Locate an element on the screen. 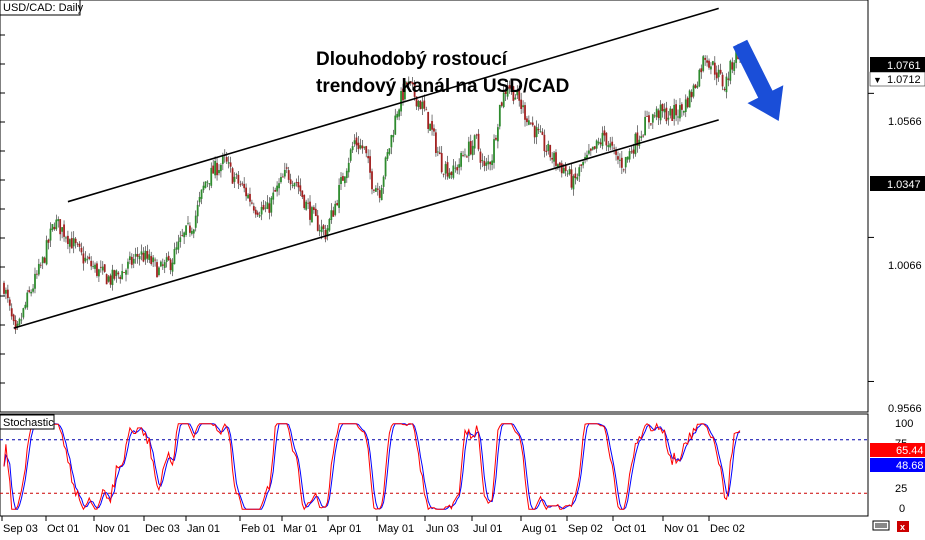 The width and height of the screenshot is (925, 540). x-axis-label: Jun 03 is located at coordinates (442, 529).